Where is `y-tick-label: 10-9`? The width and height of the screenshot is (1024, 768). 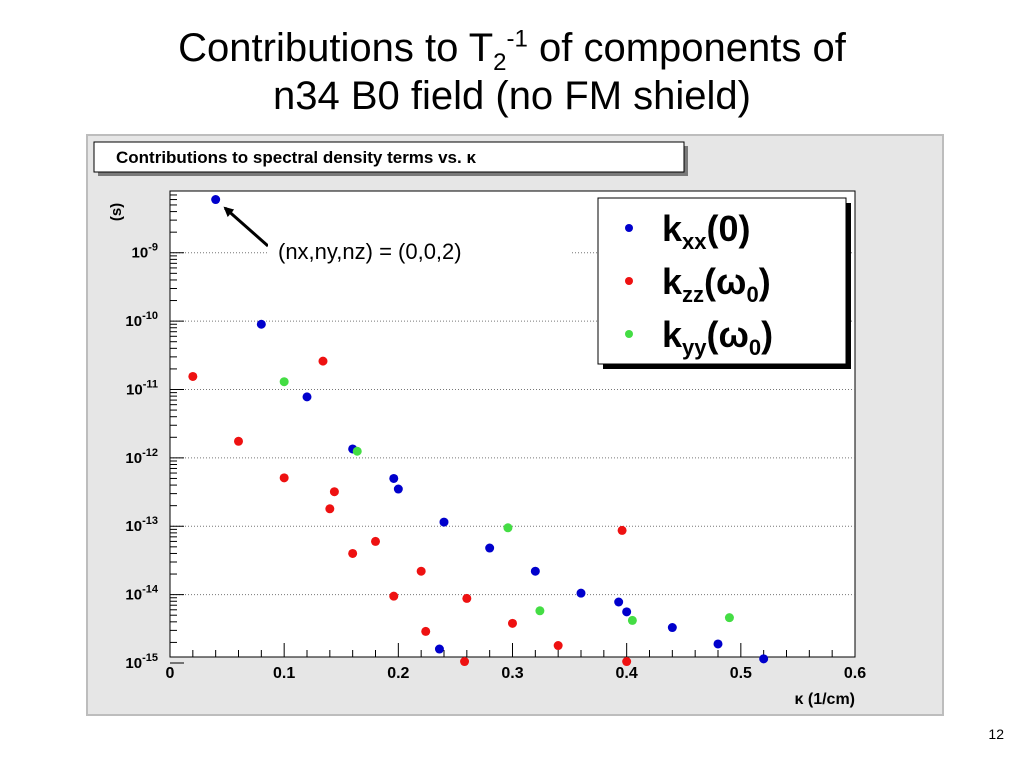
y-tick-label: 10-9 is located at coordinates (145, 252).